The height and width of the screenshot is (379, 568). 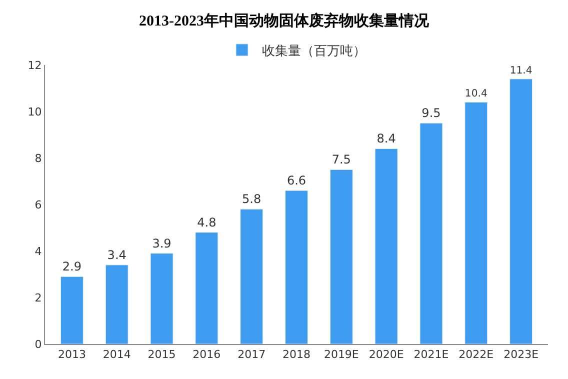 What do you see at coordinates (38, 158) in the screenshot?
I see `y-tick-label: 8` at bounding box center [38, 158].